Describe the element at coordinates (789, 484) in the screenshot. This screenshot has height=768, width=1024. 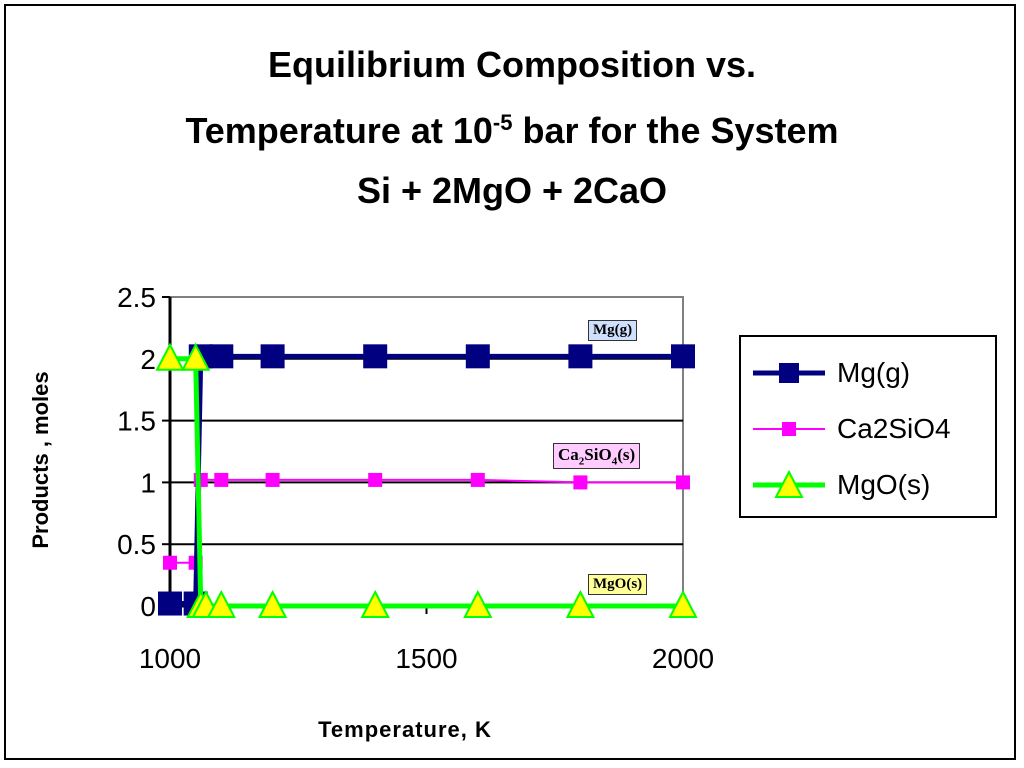
I see `legend-marker-triangle-icon` at that location.